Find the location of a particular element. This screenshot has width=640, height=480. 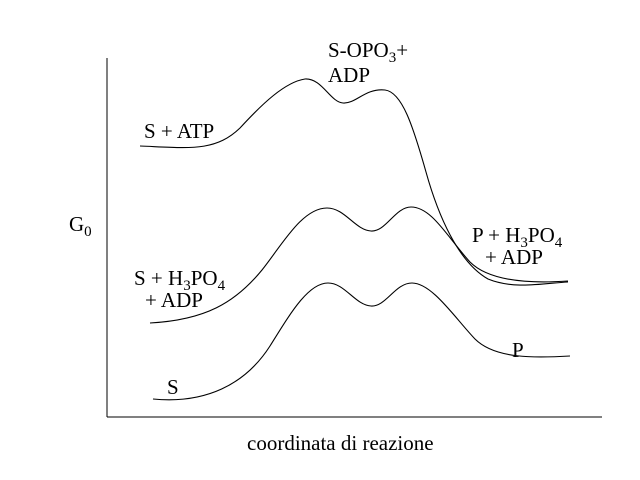

label-s-opo3-line2: ADP is located at coordinates (349, 75).